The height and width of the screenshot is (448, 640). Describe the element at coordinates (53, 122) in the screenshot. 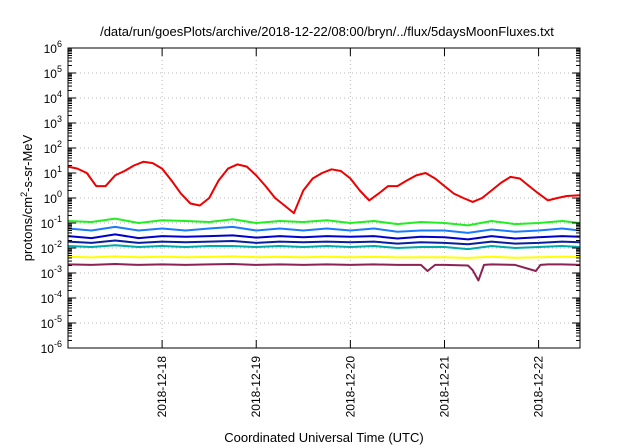

I see `y-tick-label: 10³` at that location.